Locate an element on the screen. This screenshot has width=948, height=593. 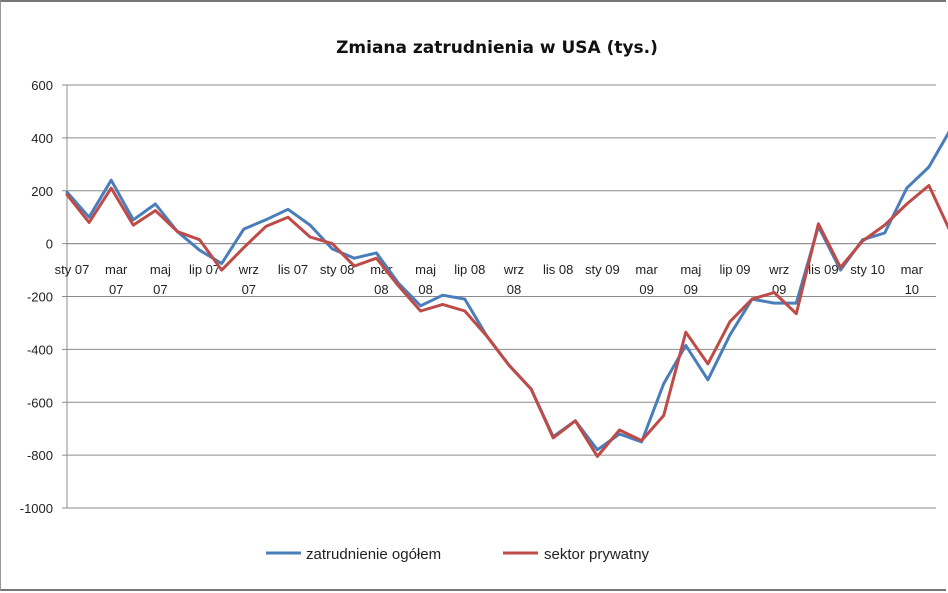
x-tick-label: sty 08 is located at coordinates (337, 269).